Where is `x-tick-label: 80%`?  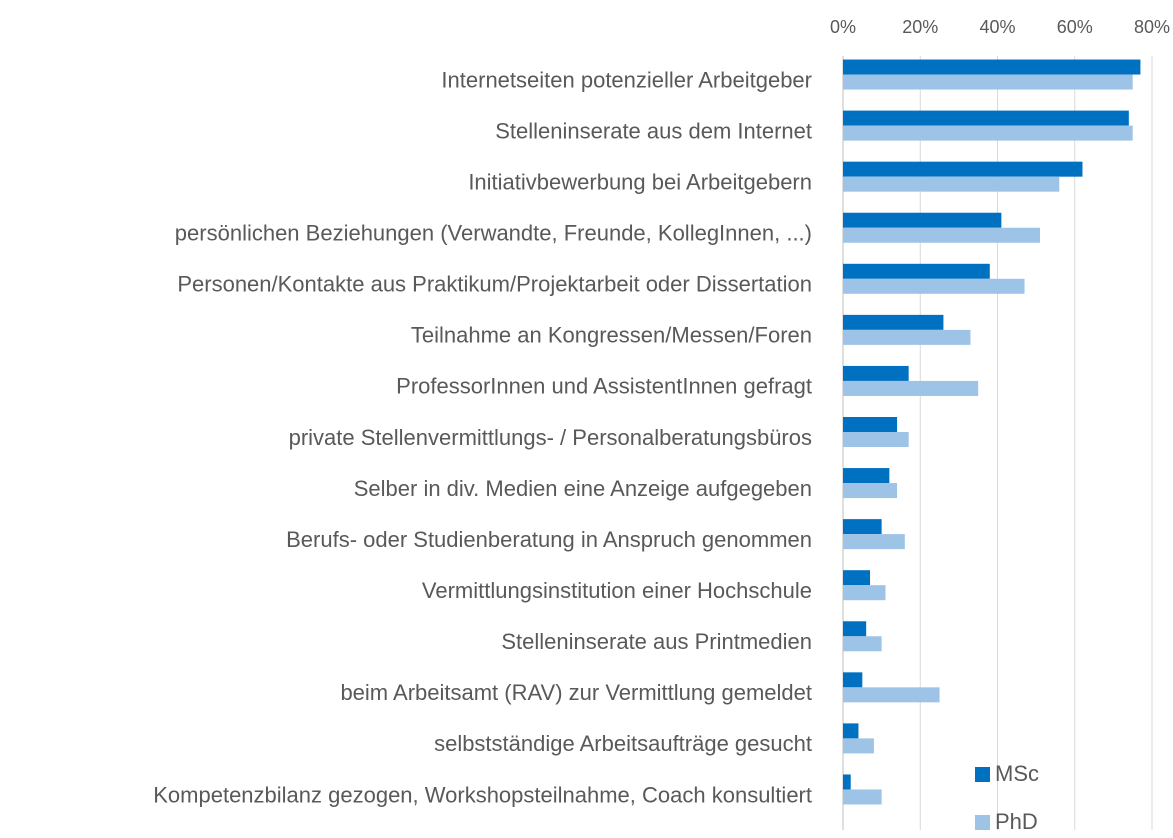
x-tick-label: 80% is located at coordinates (1152, 27).